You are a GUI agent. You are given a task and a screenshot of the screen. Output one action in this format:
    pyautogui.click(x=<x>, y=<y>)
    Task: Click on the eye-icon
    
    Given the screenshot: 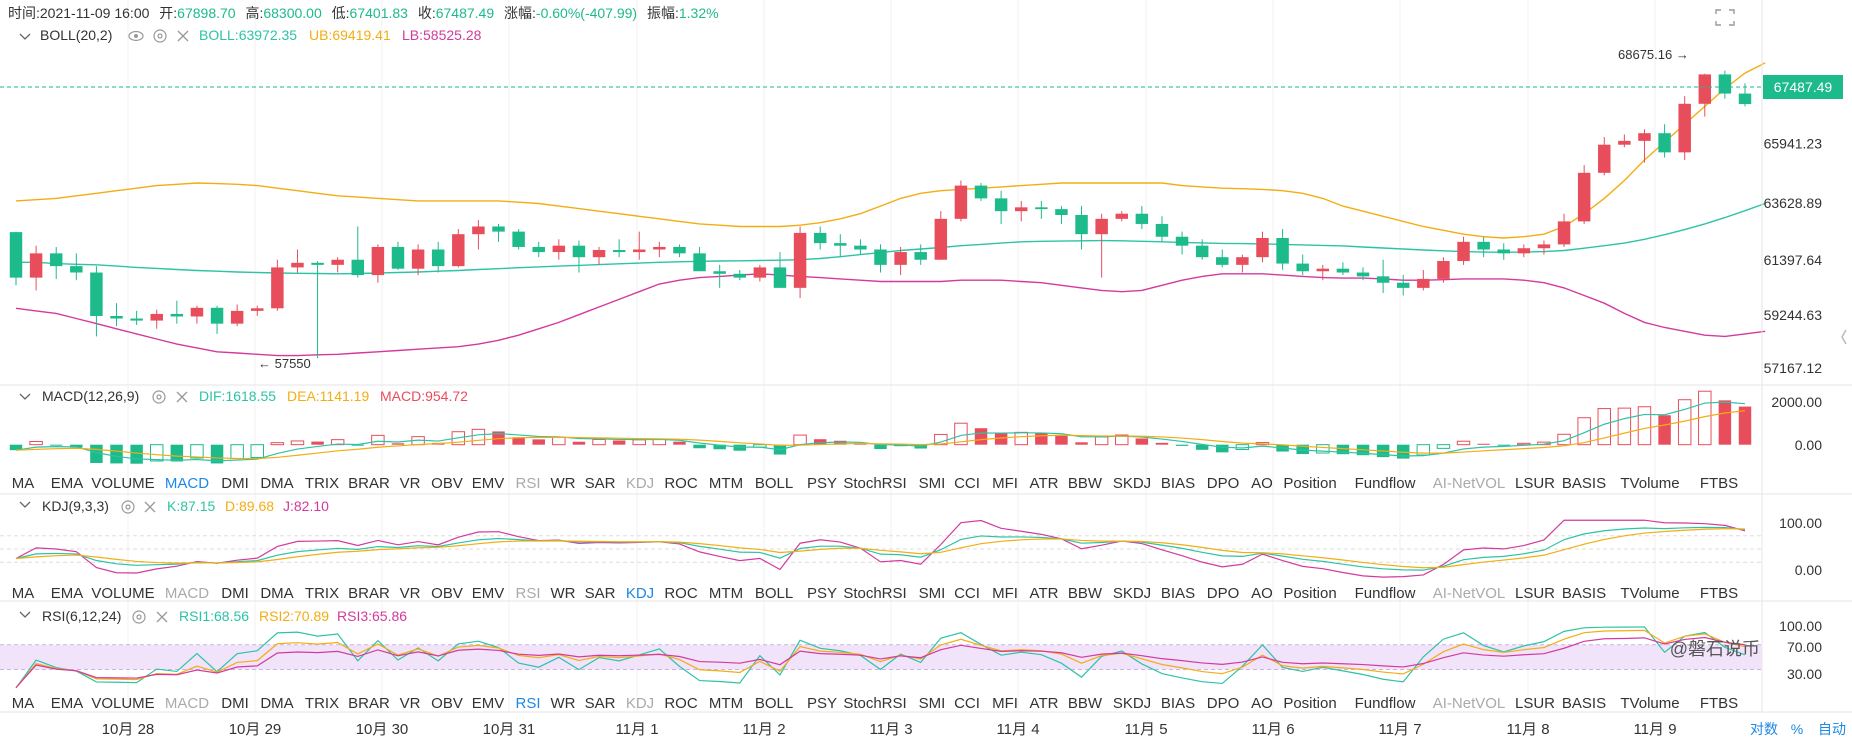 What is the action you would take?
    pyautogui.click(x=136, y=36)
    